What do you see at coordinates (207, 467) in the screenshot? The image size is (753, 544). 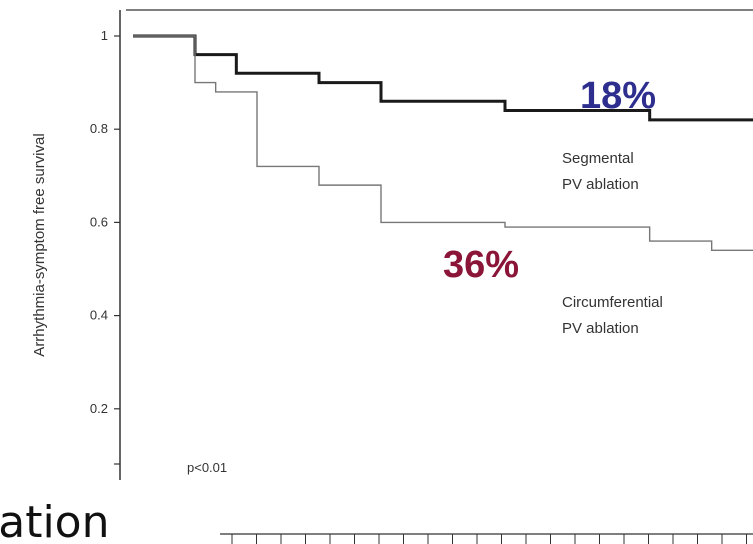 I see `p-value-label: p<0.01` at bounding box center [207, 467].